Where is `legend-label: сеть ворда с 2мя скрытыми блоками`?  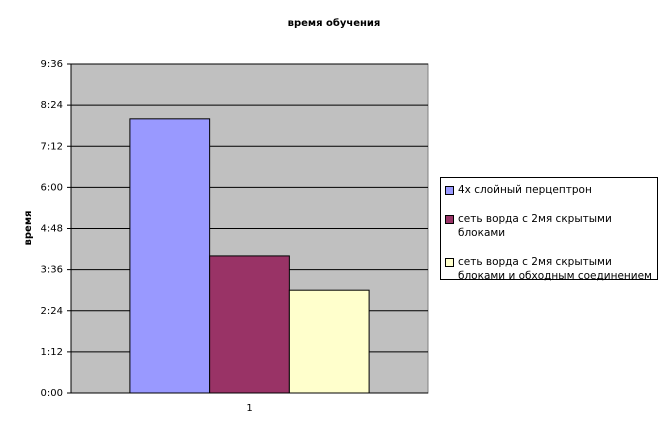 legend-label: сеть ворда с 2мя скрытыми блоками is located at coordinates (535, 226).